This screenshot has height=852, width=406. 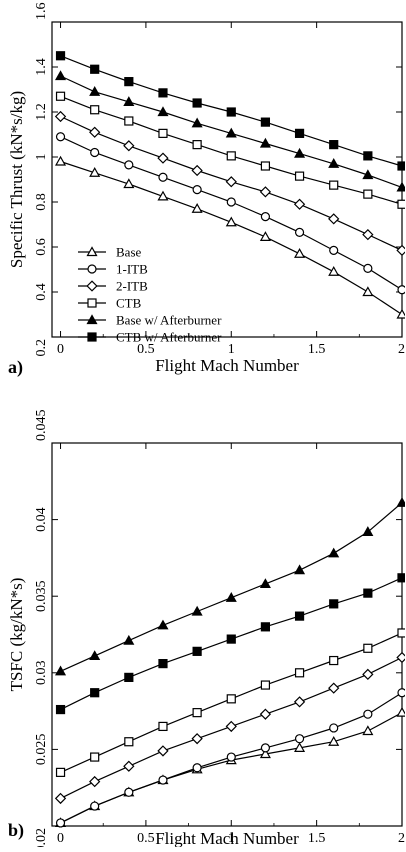 What do you see at coordinates (41, 596) in the screenshot?
I see `y-tick-label: 0.035` at bounding box center [41, 596].